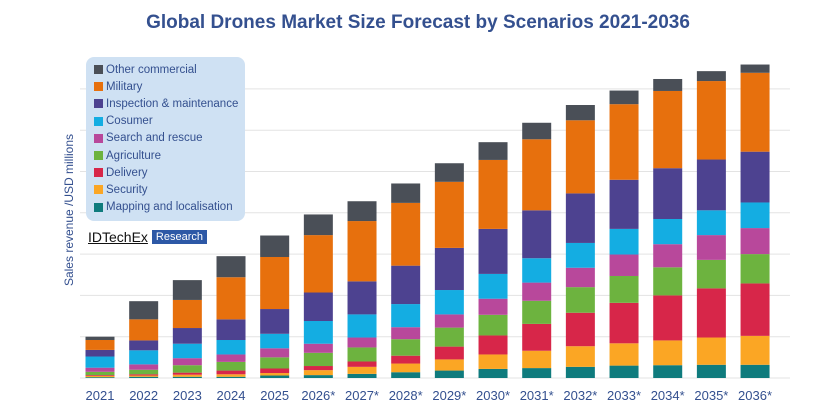  I want to click on logo-brand: IDTechEx, so click(118, 237).